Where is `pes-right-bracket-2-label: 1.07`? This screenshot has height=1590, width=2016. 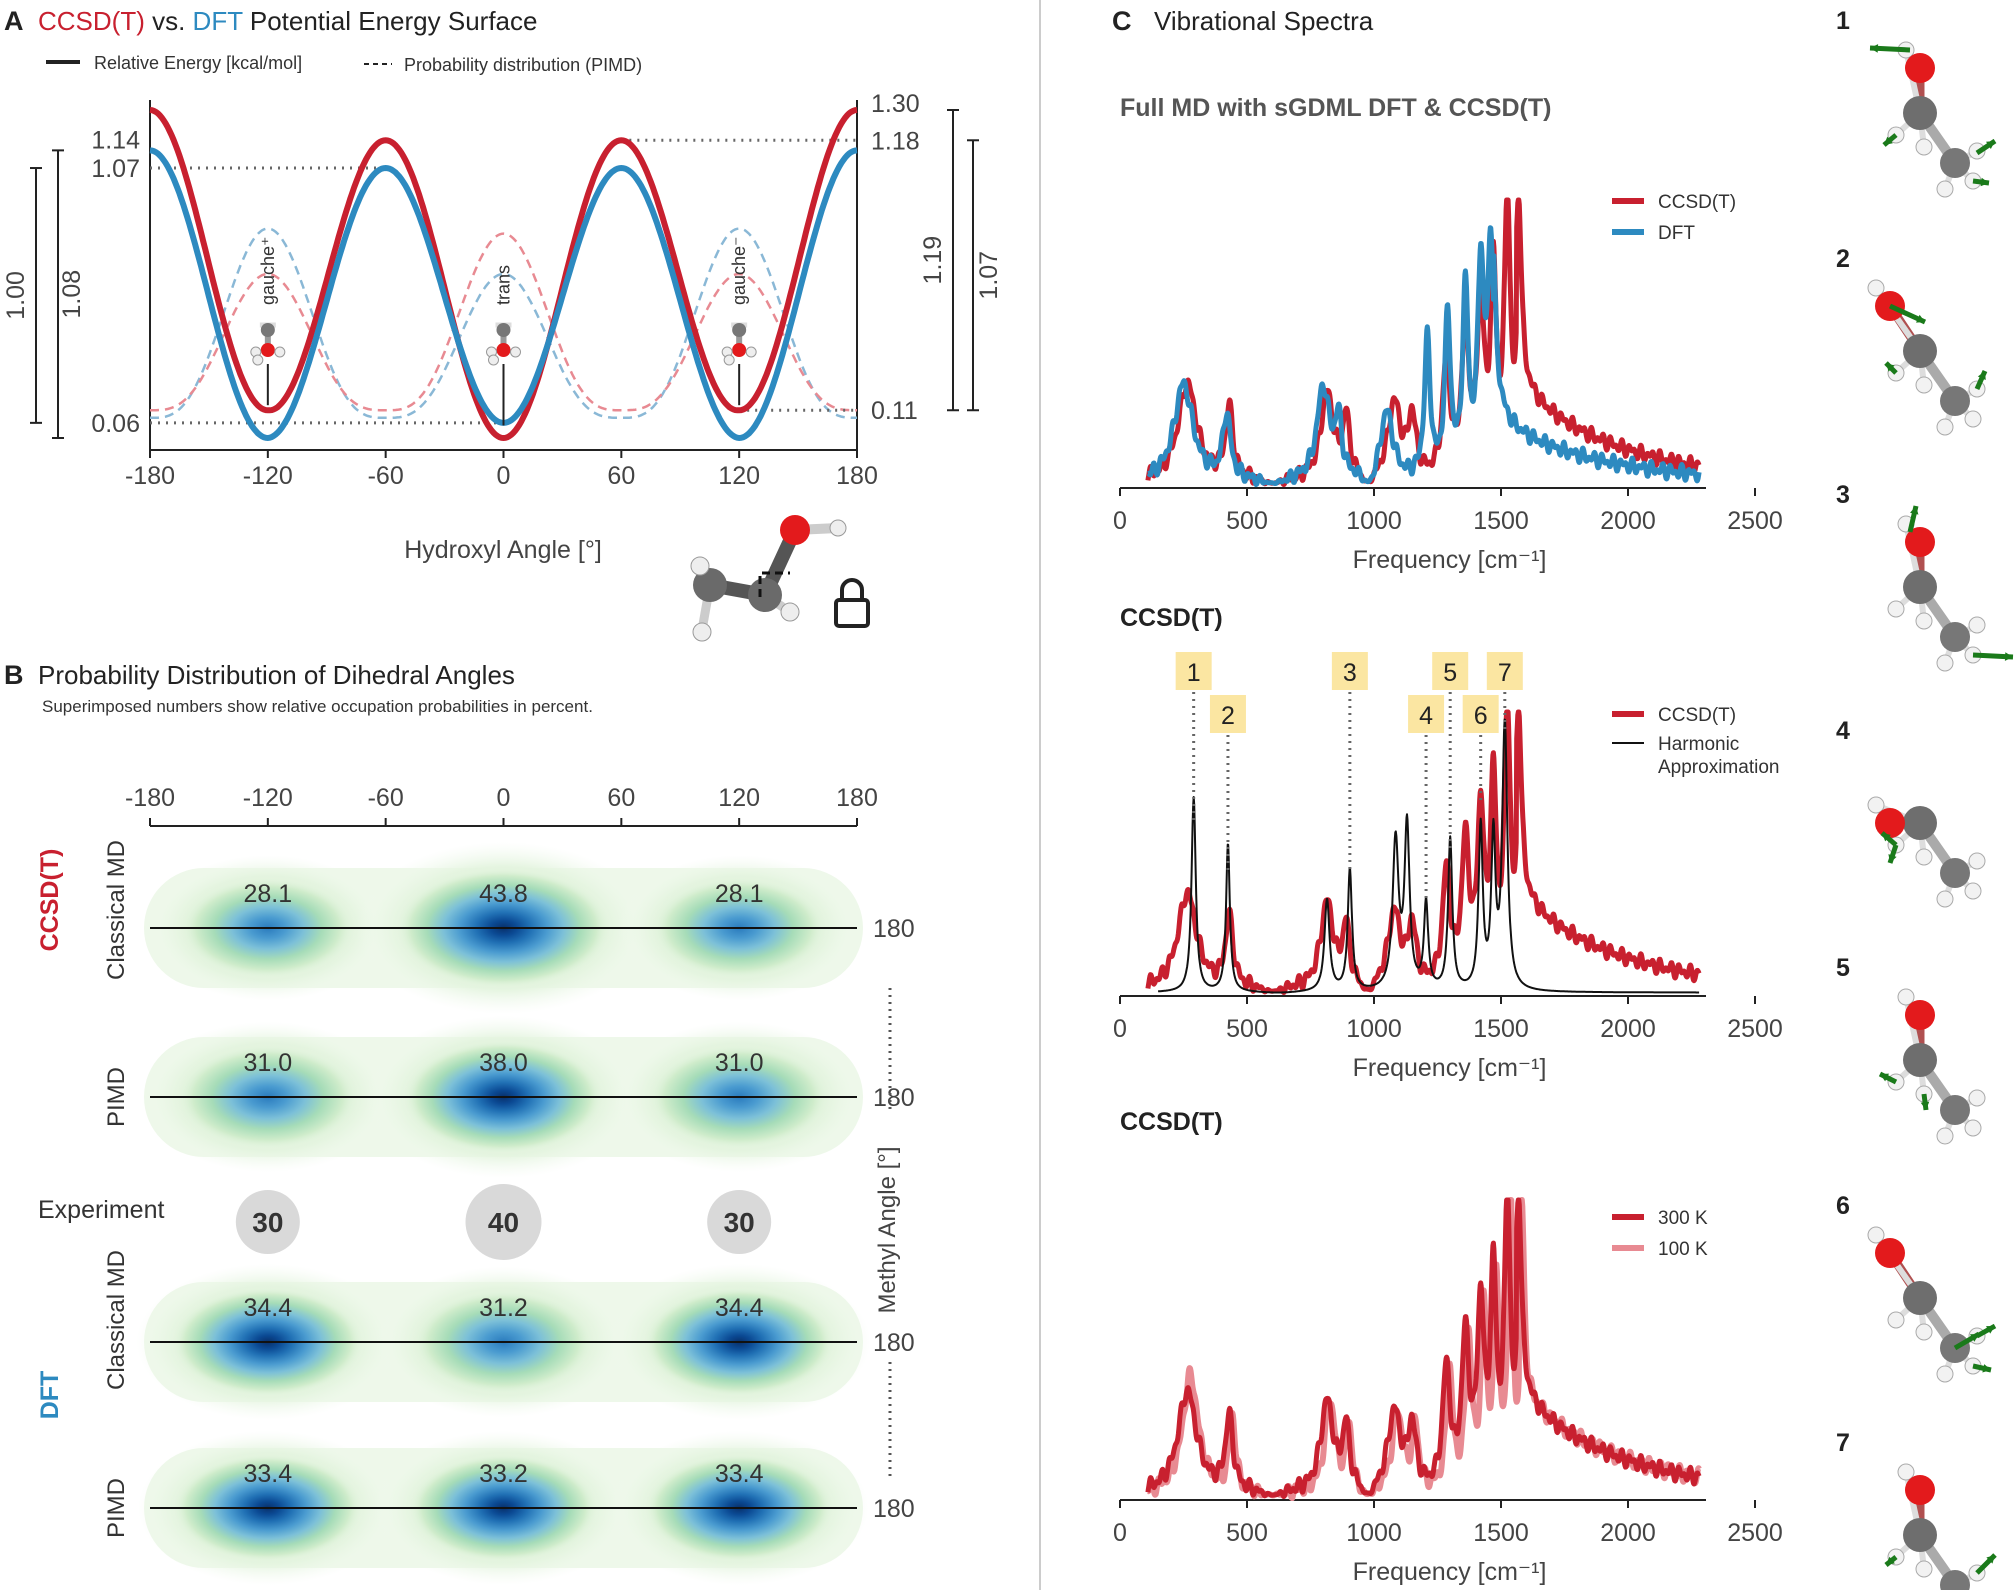
pes-right-bracket-2-label: 1.07 is located at coordinates (989, 275).